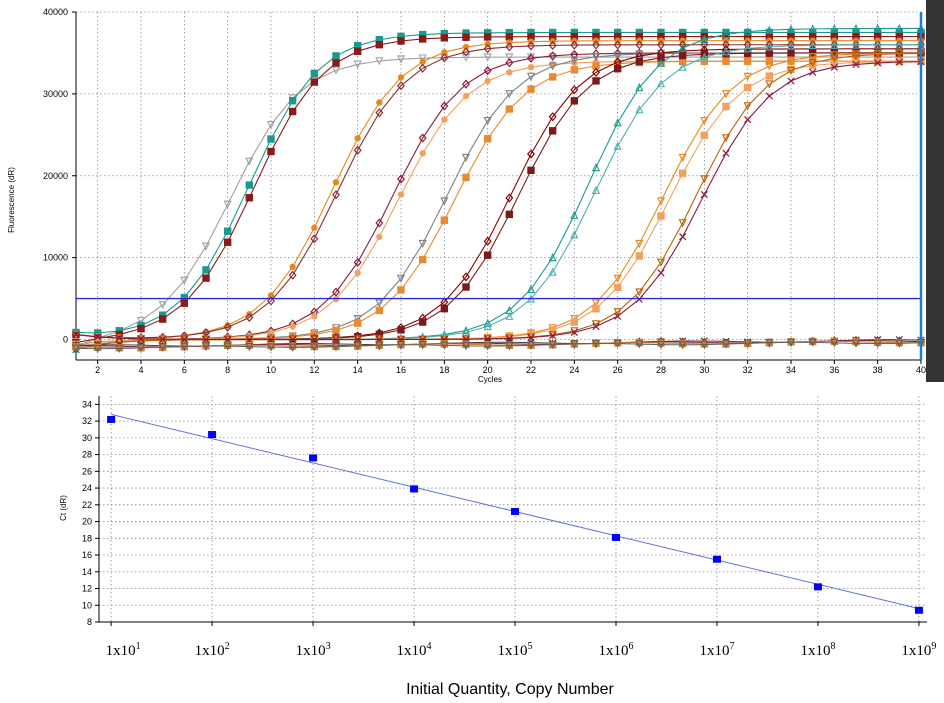  What do you see at coordinates (918, 650) in the screenshot?
I see `standard-curve-x-tick-label: 1x10⁹` at bounding box center [918, 650].